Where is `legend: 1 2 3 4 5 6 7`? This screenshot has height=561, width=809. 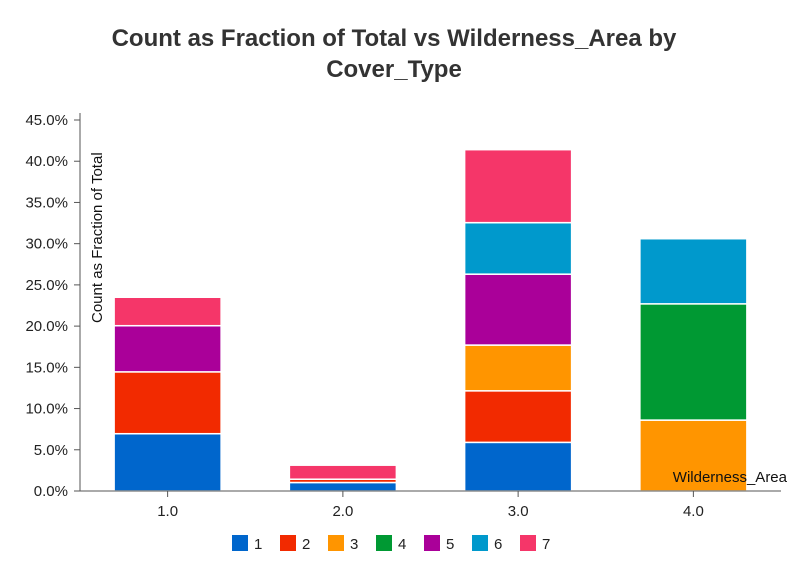
legend: 1 2 3 4 5 6 7 is located at coordinates (391, 544).